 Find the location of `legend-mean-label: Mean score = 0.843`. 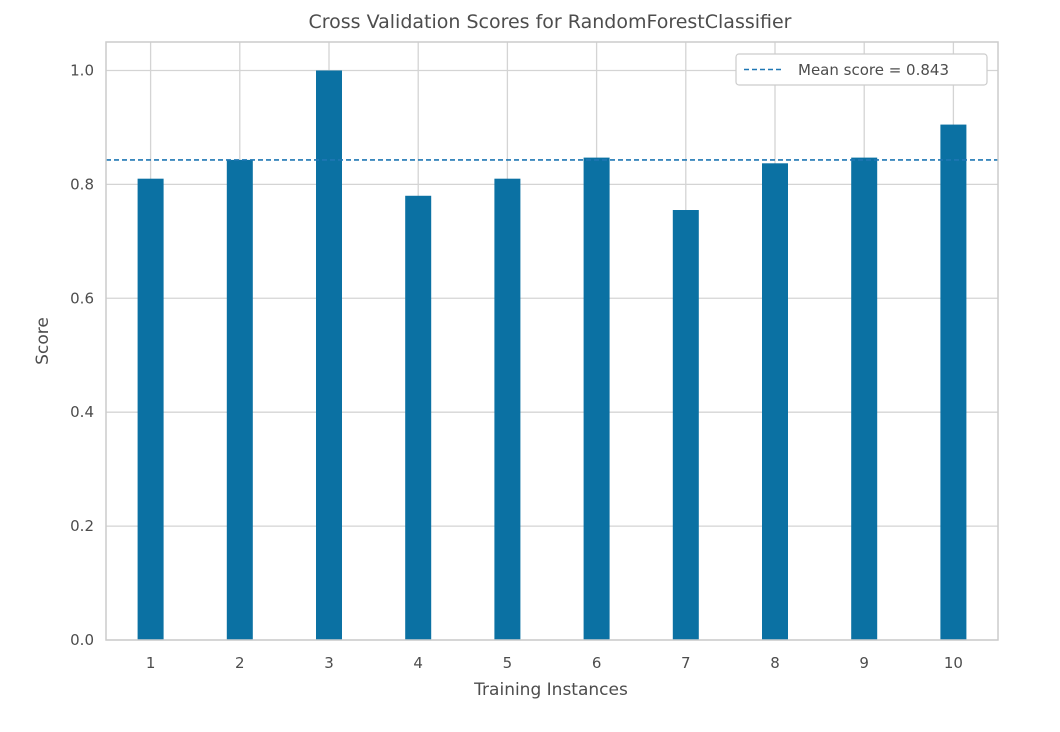

legend-mean-label: Mean score = 0.843 is located at coordinates (873, 70).